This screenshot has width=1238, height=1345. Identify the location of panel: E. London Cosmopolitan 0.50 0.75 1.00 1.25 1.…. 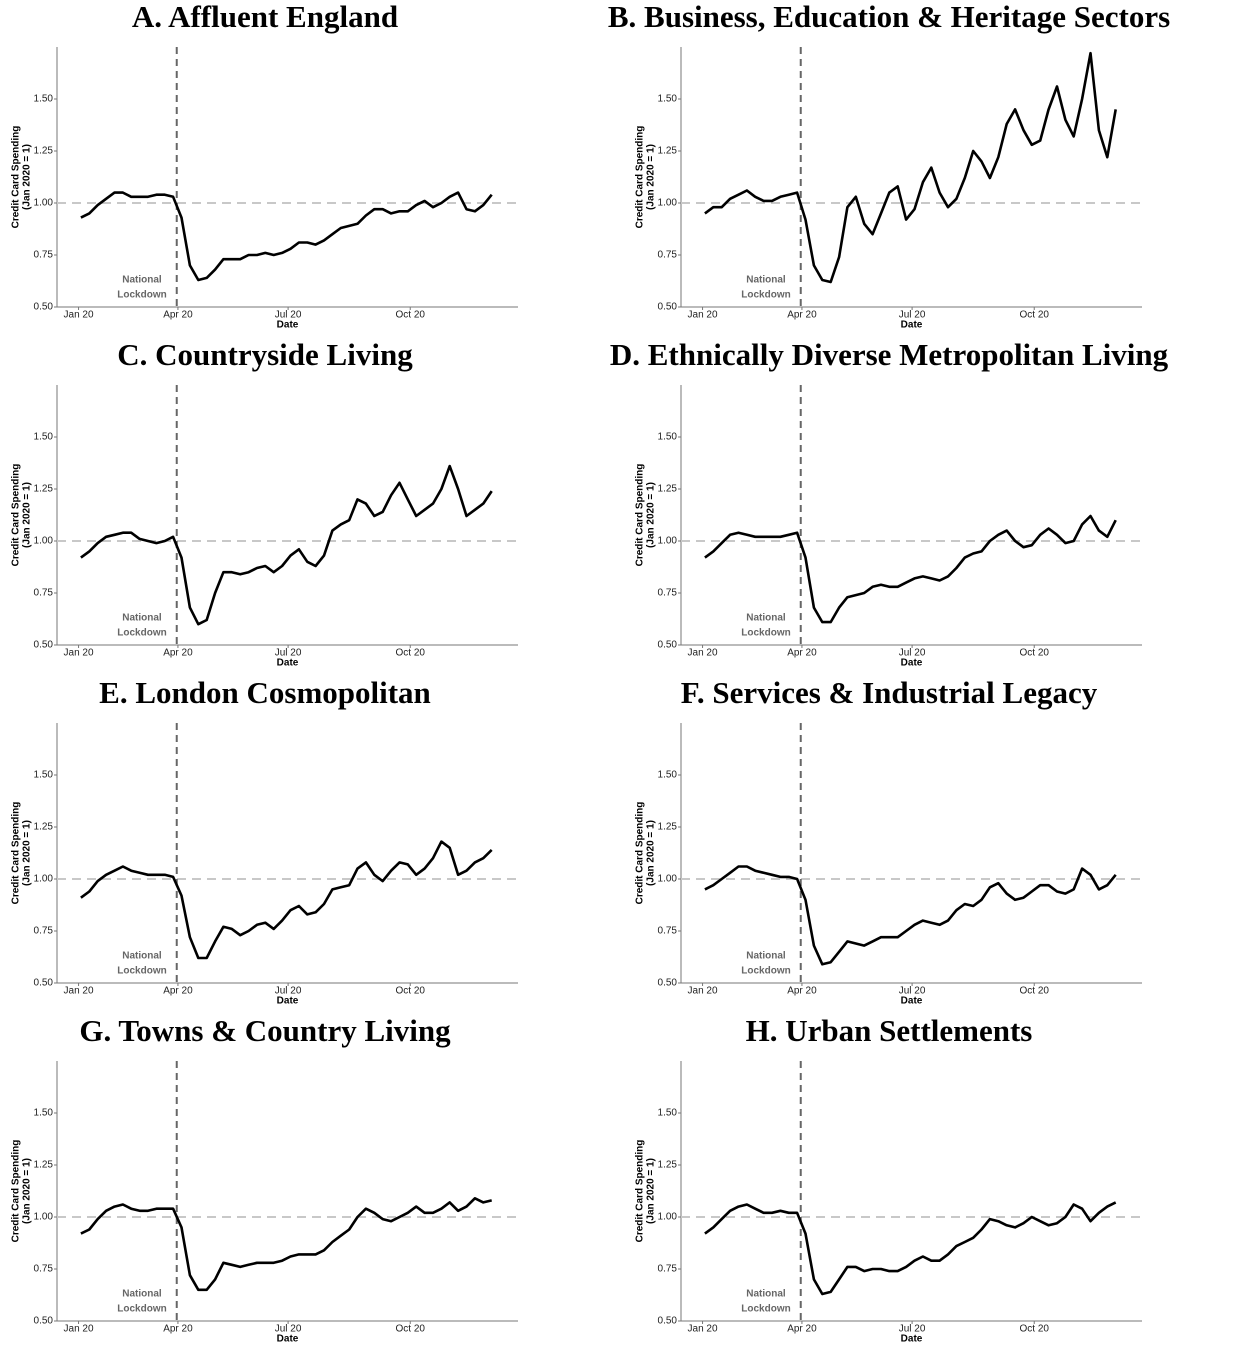
(264, 841).